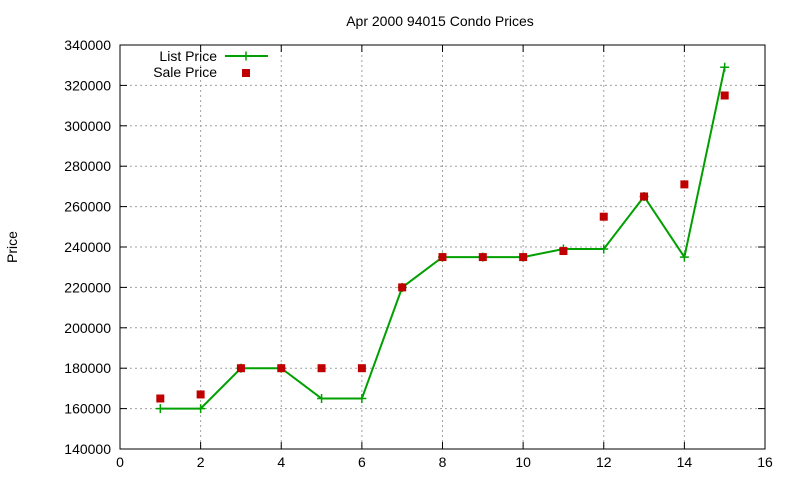 The image size is (800, 480). What do you see at coordinates (87, 85) in the screenshot?
I see `y-tick-label: 320000` at bounding box center [87, 85].